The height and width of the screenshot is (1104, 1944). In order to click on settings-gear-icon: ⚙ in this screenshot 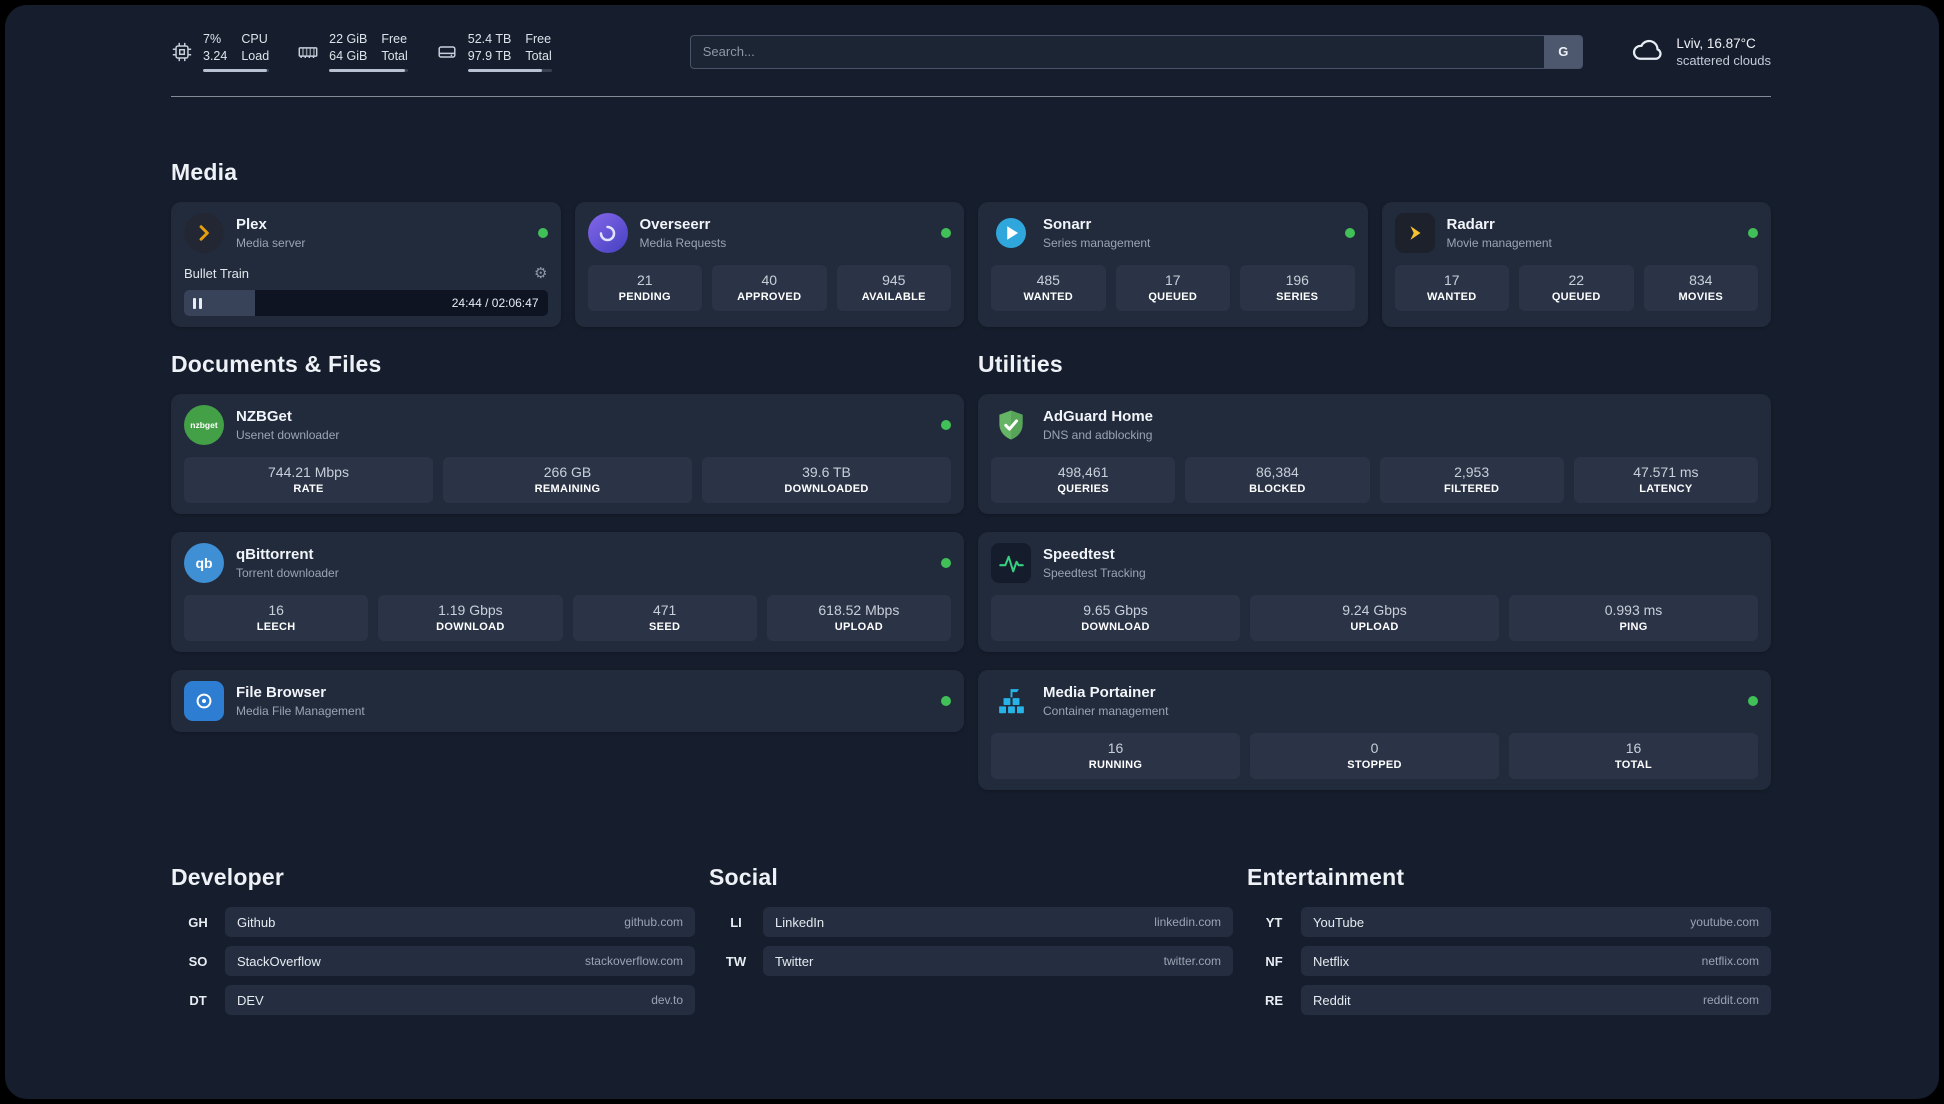, I will do `click(541, 273)`.